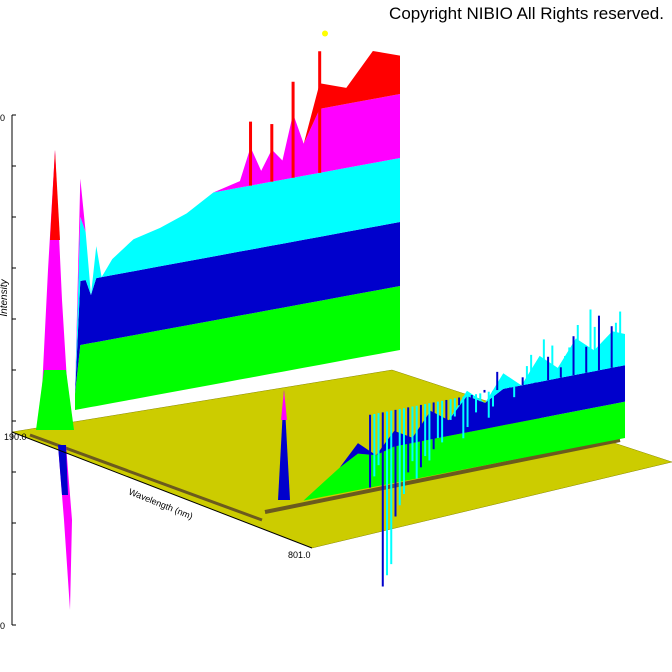  What do you see at coordinates (55, 195) in the screenshot?
I see `left-tall-peak-top` at bounding box center [55, 195].